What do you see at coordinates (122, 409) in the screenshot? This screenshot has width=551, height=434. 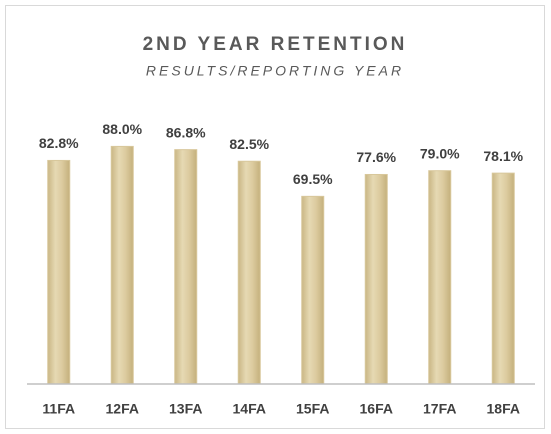 I see `x-tick-label: 12FA` at bounding box center [122, 409].